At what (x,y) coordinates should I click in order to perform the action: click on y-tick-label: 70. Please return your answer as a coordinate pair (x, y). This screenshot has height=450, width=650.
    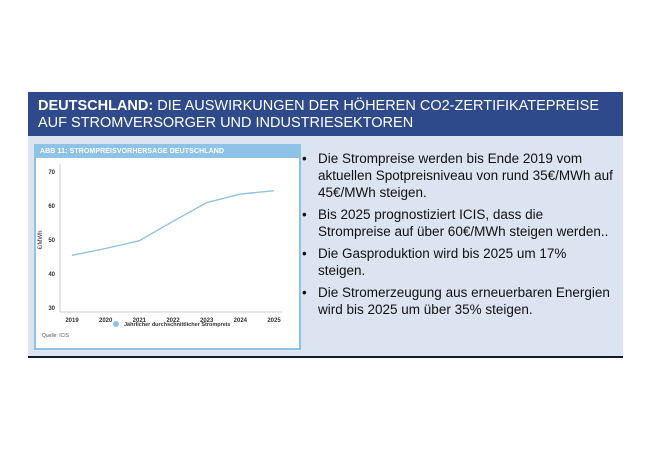
    Looking at the image, I should click on (51, 173).